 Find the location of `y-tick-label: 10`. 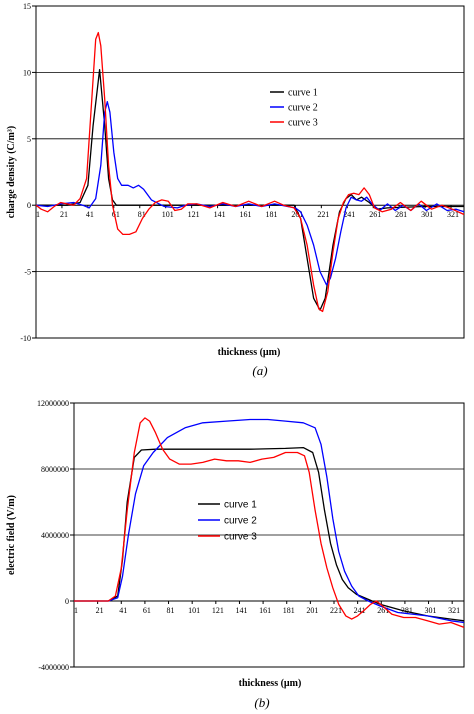

y-tick-label: 10 is located at coordinates (27, 72).